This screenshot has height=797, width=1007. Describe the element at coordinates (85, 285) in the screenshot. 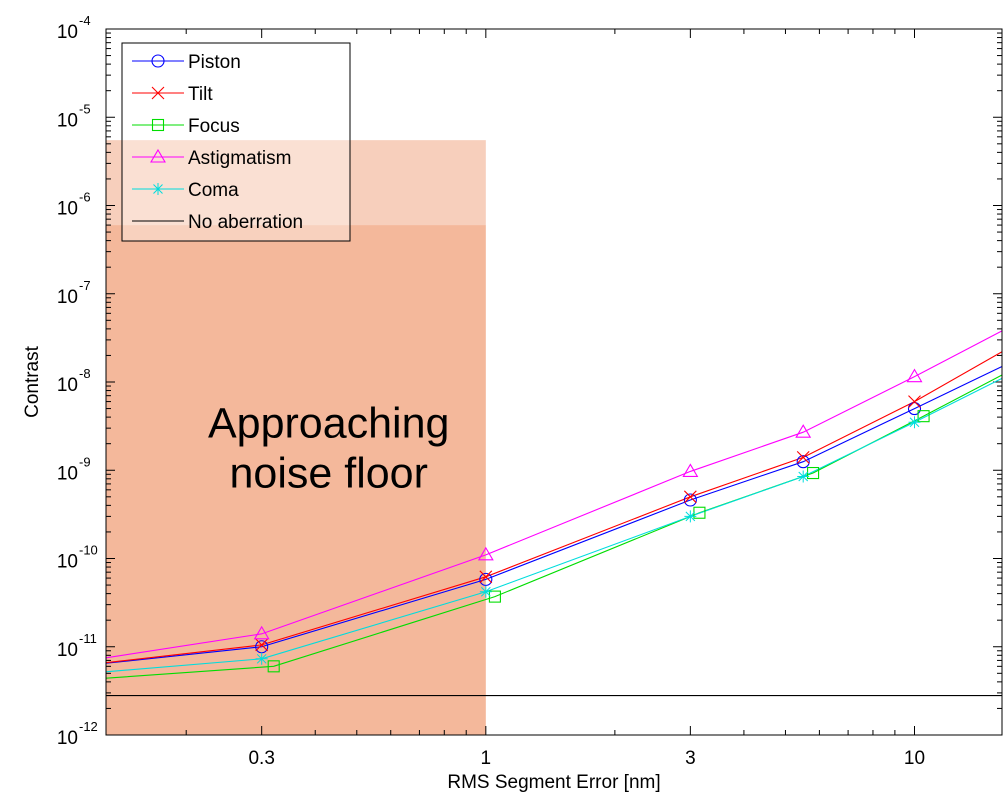

I see `y-tick-exponent: -7` at that location.